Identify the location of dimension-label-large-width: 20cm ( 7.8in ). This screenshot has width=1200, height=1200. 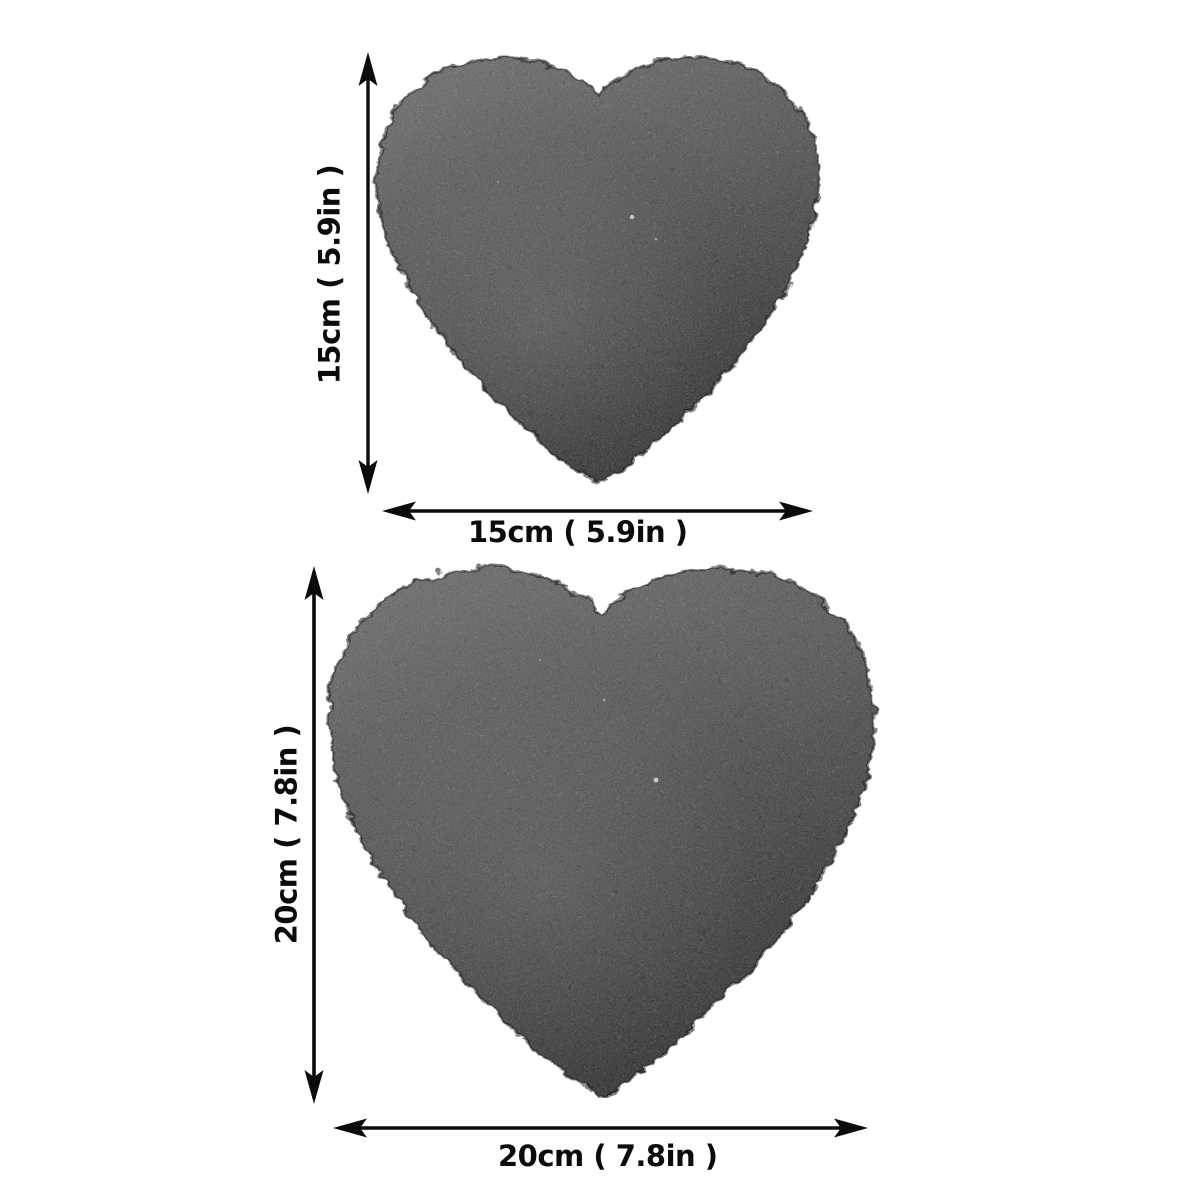
(608, 1156).